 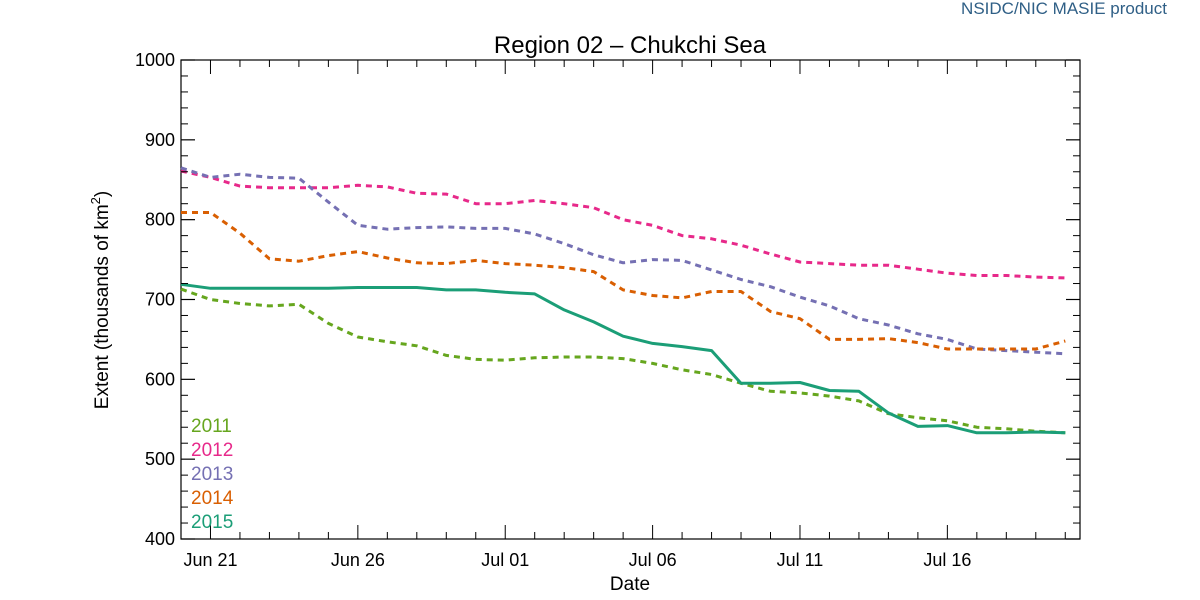 What do you see at coordinates (160, 300) in the screenshot?
I see `y-tick-label: 700` at bounding box center [160, 300].